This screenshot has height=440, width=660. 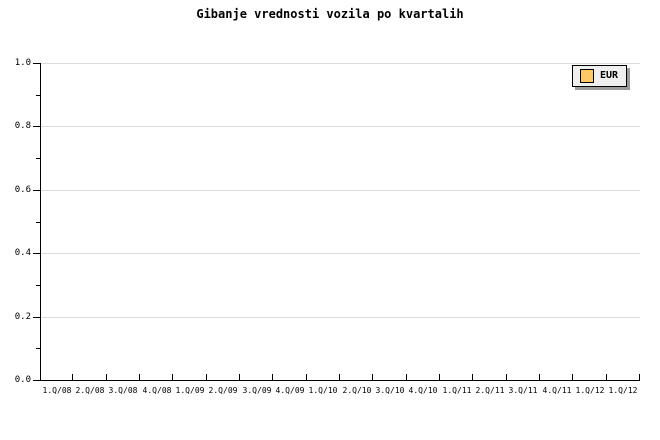 I want to click on y-axis-tick-label: 0.6, so click(x=22, y=190).